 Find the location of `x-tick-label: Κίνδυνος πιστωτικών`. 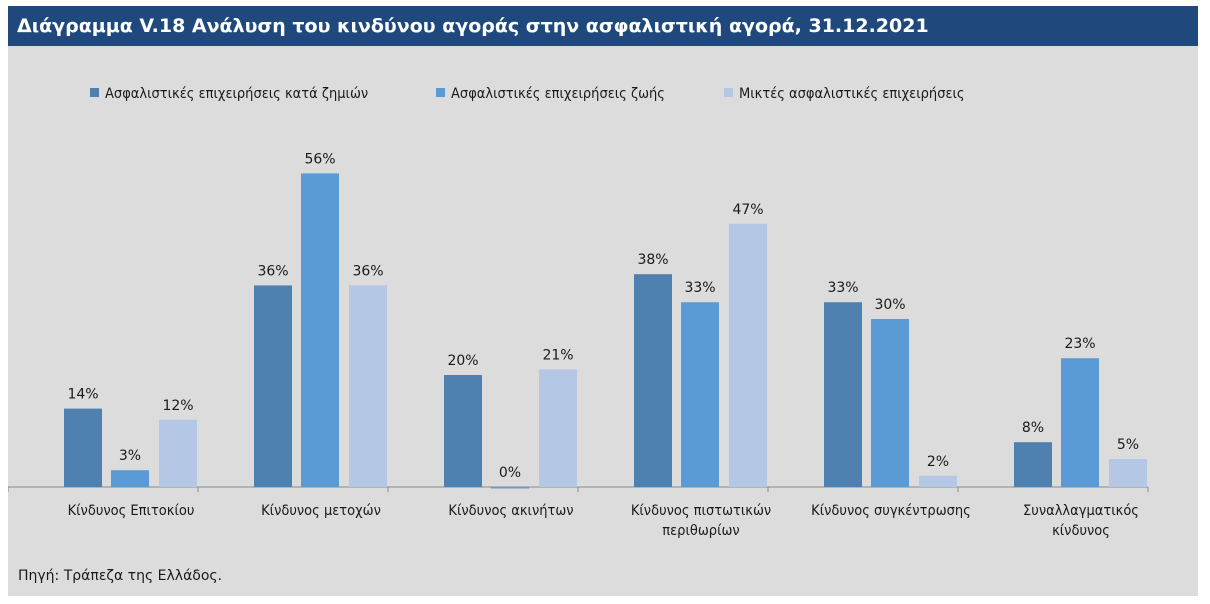

x-tick-label: Κίνδυνος πιστωτικών is located at coordinates (701, 511).